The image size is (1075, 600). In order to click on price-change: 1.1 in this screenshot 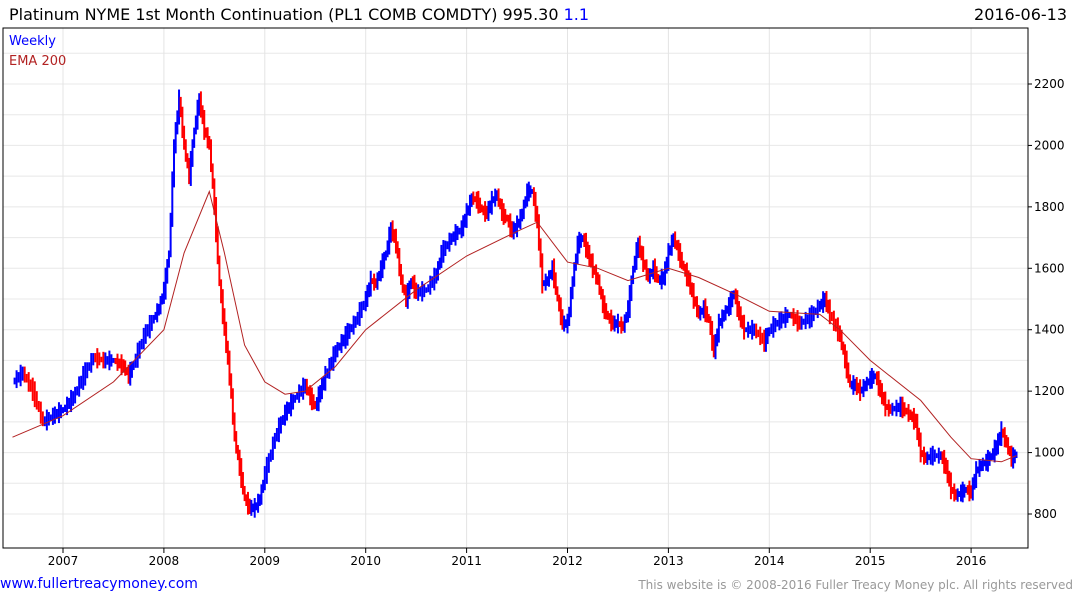, I will do `click(576, 14)`.